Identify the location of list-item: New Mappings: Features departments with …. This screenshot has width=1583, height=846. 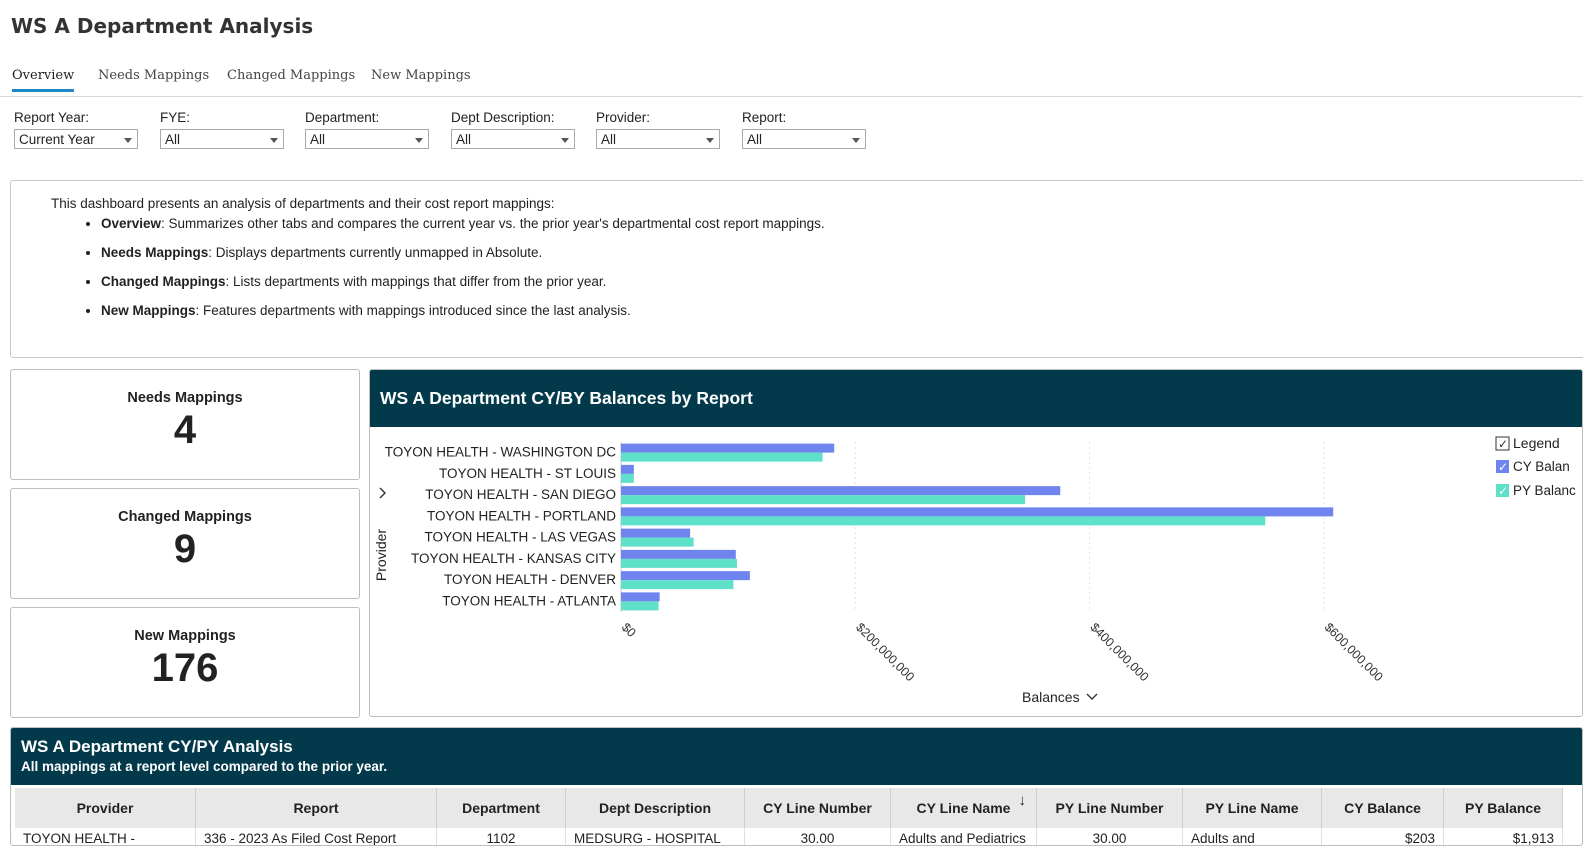
(463, 310).